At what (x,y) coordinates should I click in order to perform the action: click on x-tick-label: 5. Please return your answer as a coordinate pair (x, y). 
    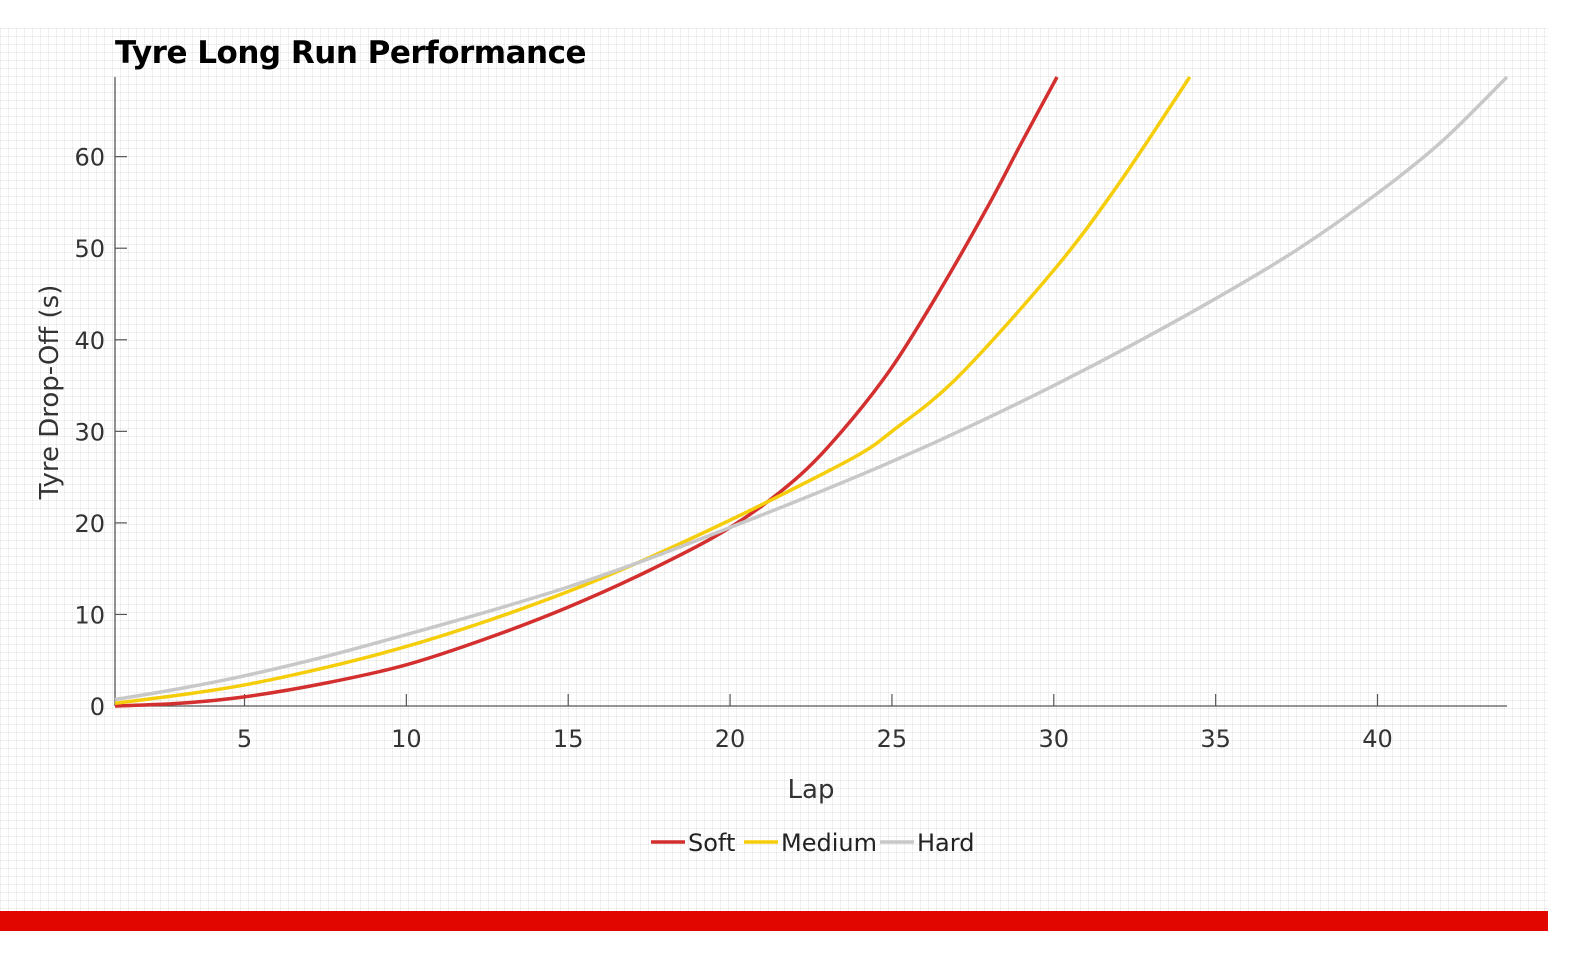
    Looking at the image, I should click on (244, 739).